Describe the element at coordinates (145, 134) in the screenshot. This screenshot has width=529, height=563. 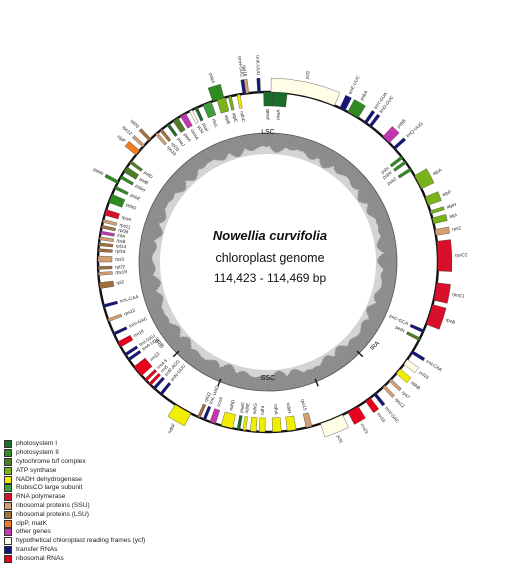
I see `gene-block-rpl20` at that location.